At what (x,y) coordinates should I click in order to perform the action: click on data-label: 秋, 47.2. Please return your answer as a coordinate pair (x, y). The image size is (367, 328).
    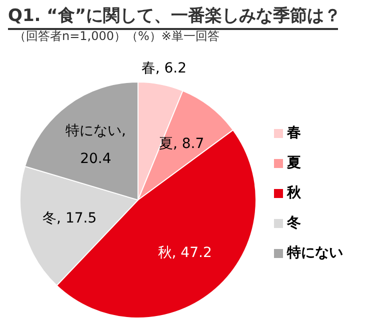
    Looking at the image, I should click on (185, 253).